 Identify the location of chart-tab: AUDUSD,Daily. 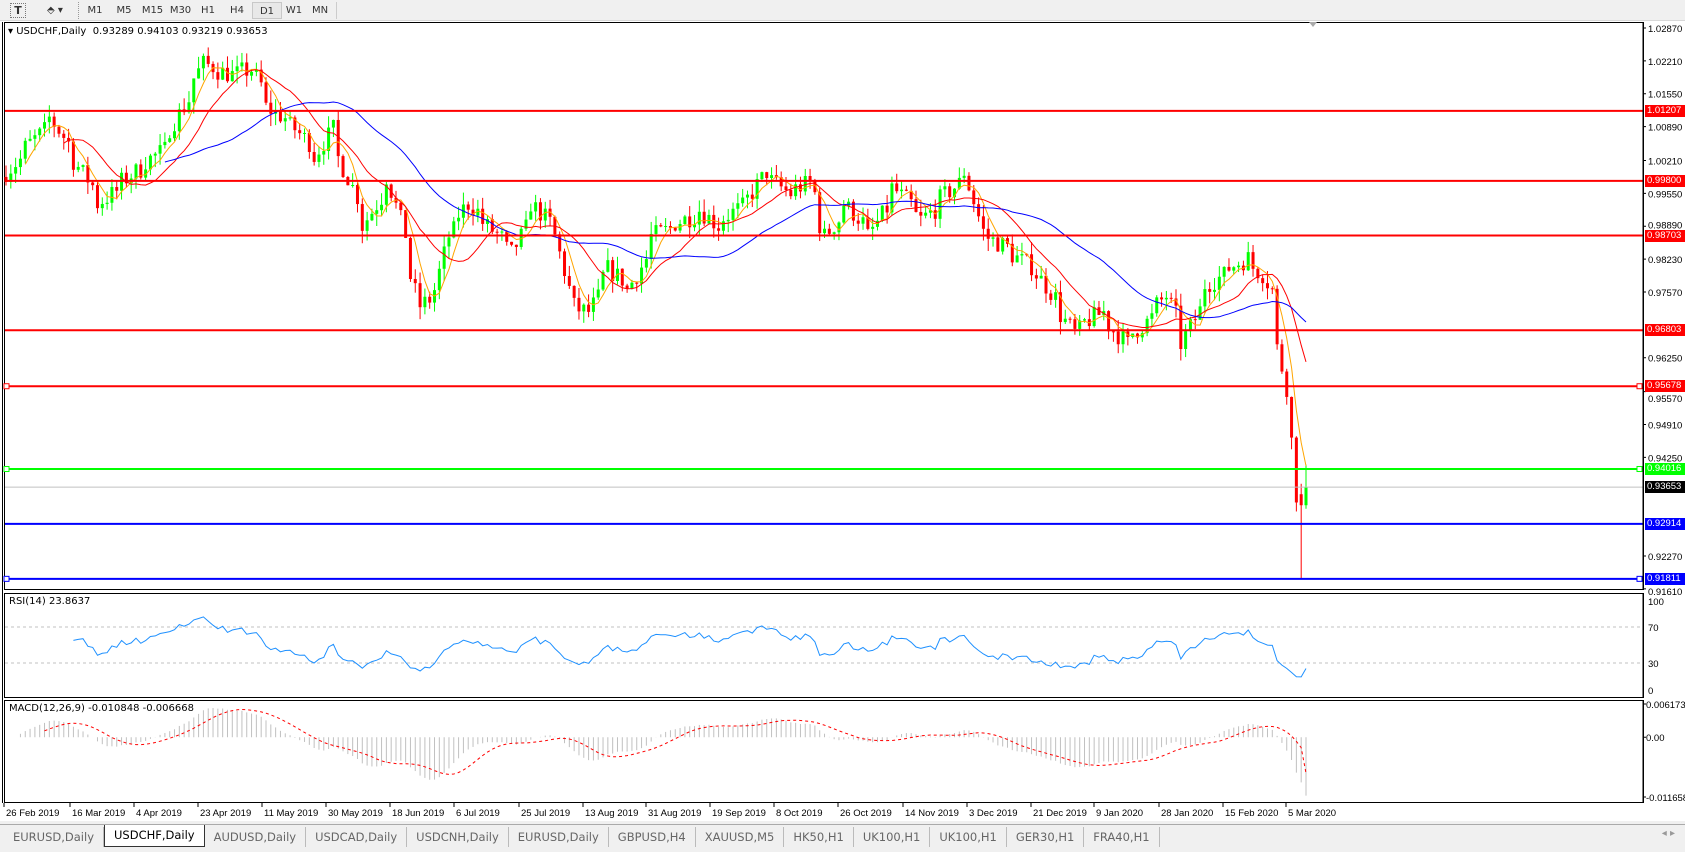
(256, 837).